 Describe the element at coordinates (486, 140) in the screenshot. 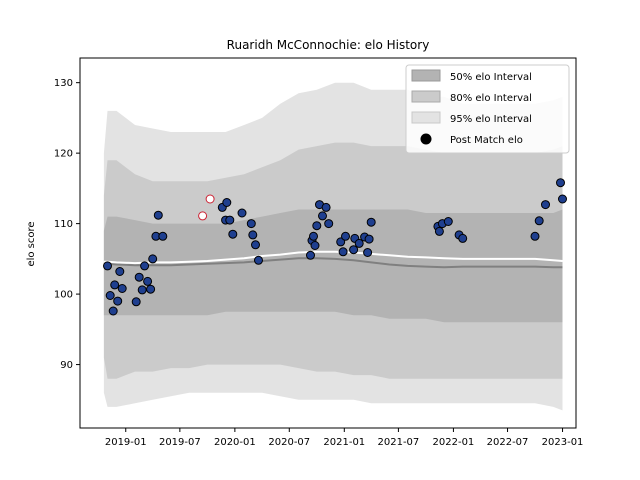

I see `legend-label-post-match: Post Match elo` at that location.